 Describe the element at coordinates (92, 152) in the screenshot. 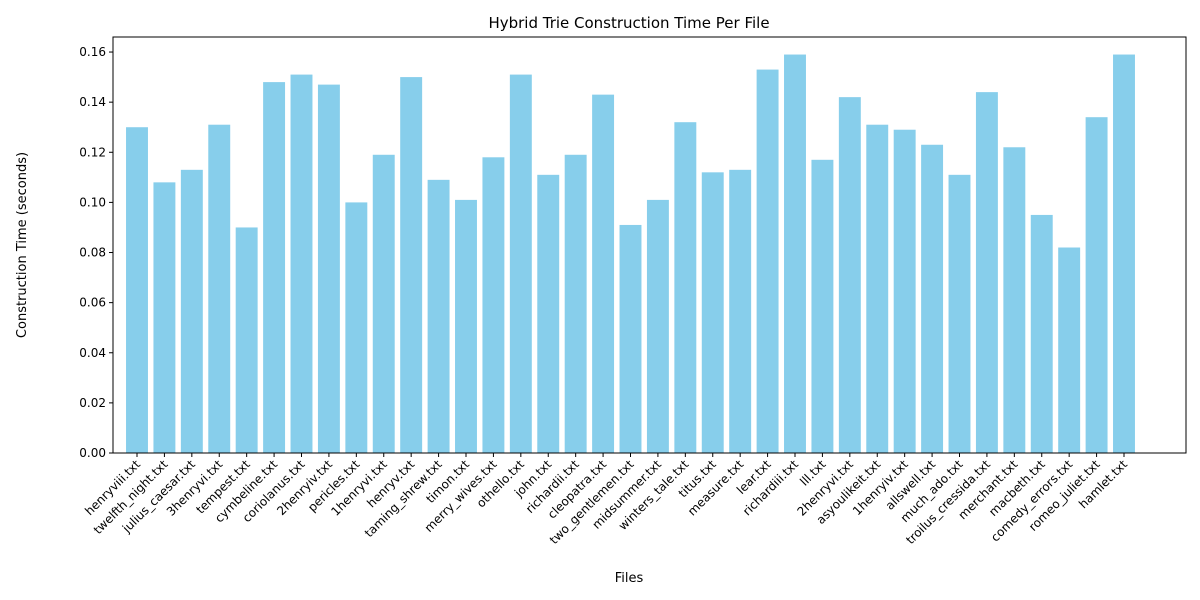

I see `y-tick-label: 0.12` at that location.